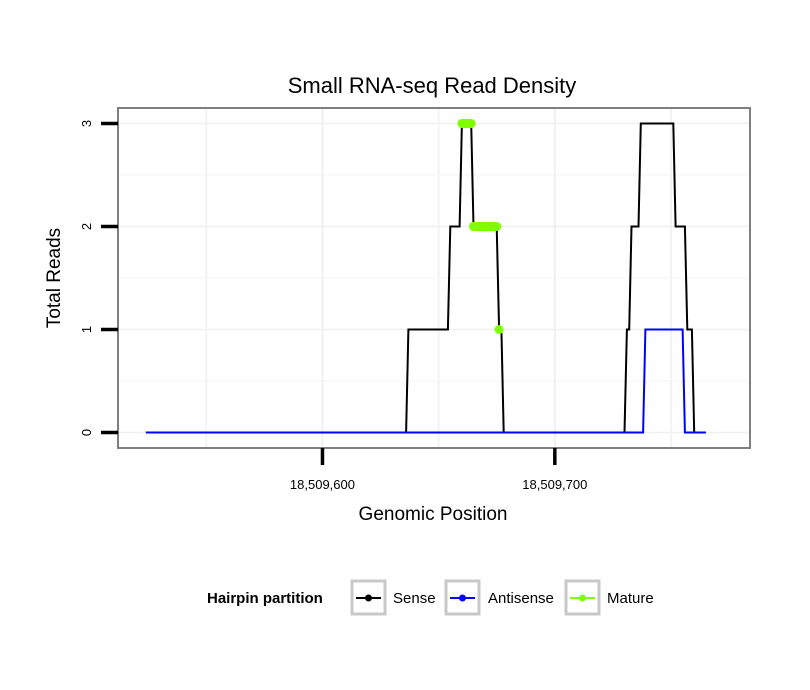 This screenshot has width=810, height=690. I want to click on legend-item-mature: Mature, so click(609, 597).